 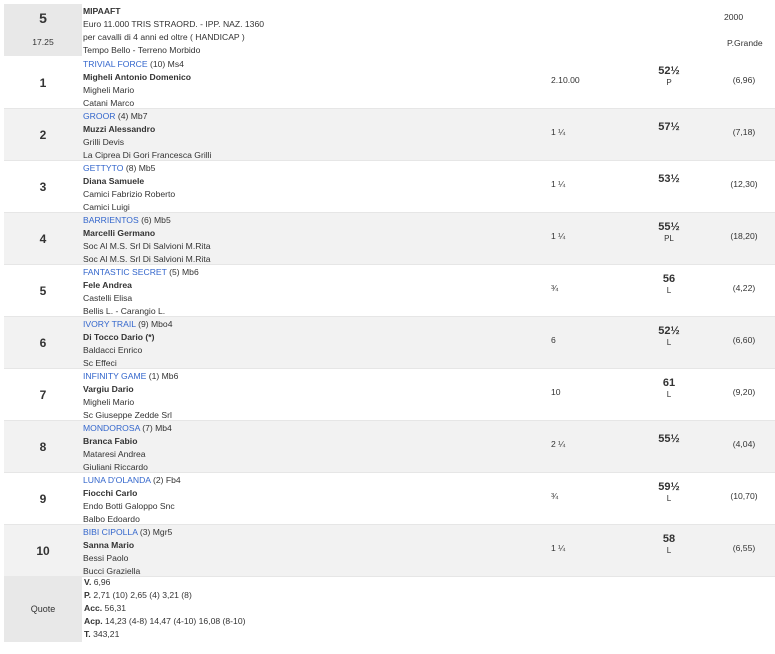 I want to click on horse-line: IVORY TRAIL (9) Mbo4, so click(x=127, y=324).